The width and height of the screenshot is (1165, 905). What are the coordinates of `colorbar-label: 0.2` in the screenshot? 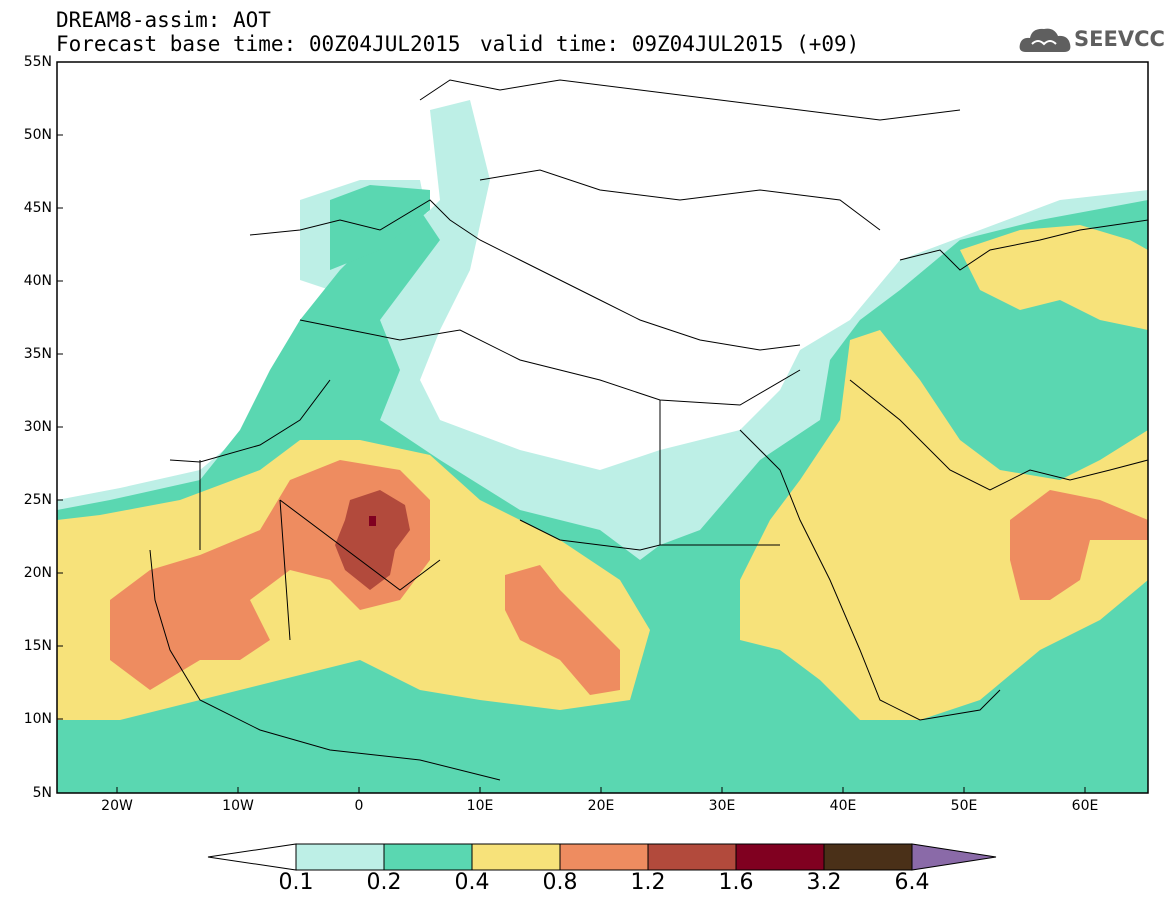 It's located at (384, 882).